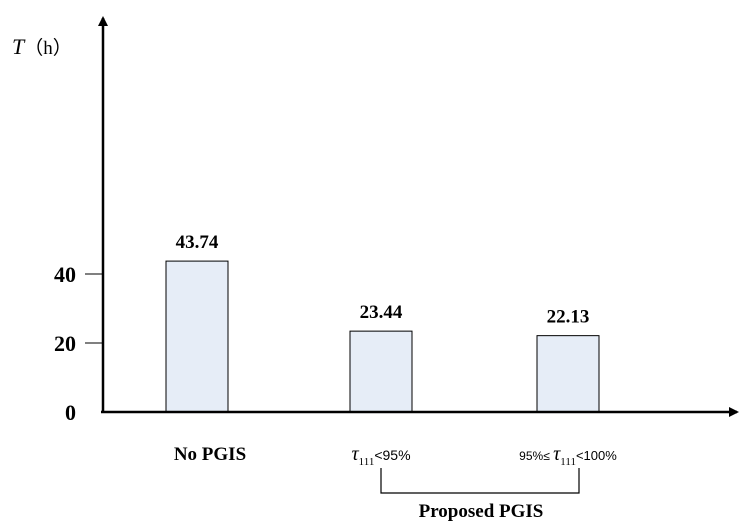  What do you see at coordinates (70, 412) in the screenshot?
I see `y-tick-label-0: 0` at bounding box center [70, 412].